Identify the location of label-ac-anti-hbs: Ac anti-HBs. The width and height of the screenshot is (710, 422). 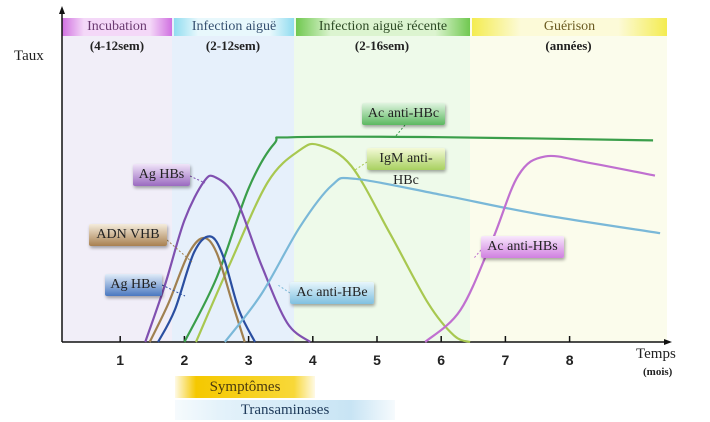
(522, 247).